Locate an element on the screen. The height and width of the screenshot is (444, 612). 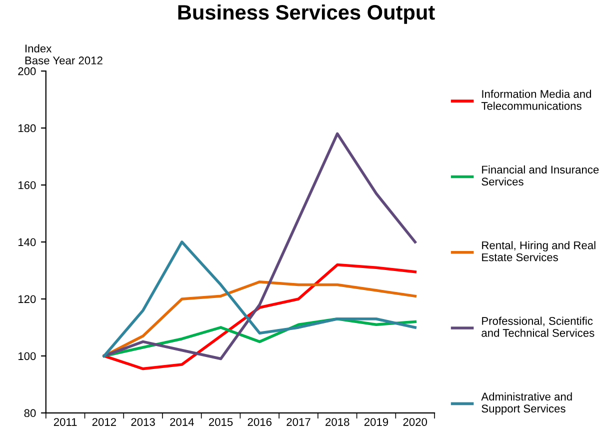
x-tick-label: 2018 is located at coordinates (338, 422).